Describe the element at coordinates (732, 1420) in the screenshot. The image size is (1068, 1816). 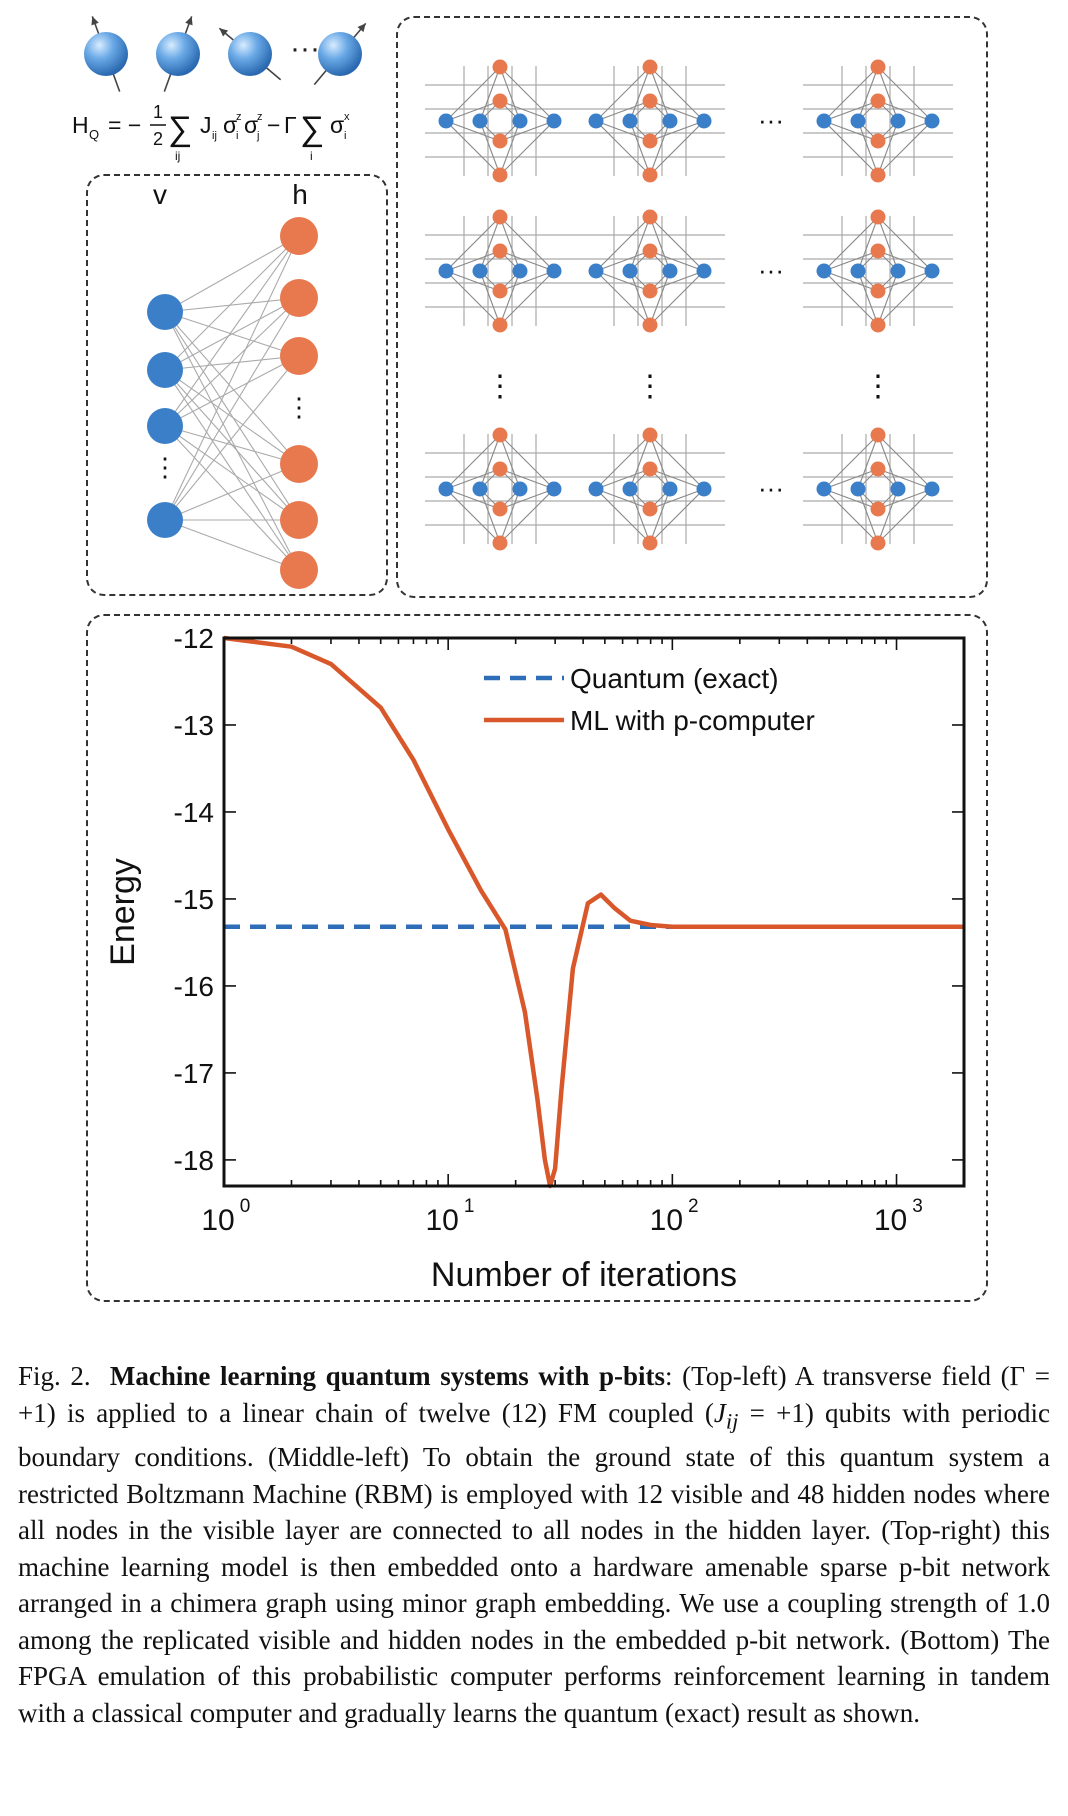
I see `caption-coupling-subscript: ij` at that location.